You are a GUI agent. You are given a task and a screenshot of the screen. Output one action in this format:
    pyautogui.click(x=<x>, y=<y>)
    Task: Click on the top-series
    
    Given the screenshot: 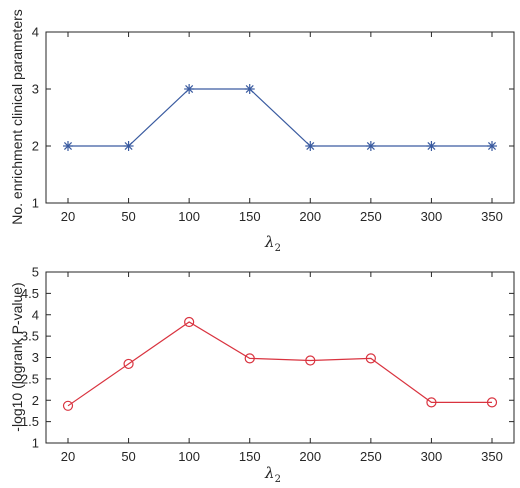 What is the action you would take?
    pyautogui.click(x=280, y=117)
    